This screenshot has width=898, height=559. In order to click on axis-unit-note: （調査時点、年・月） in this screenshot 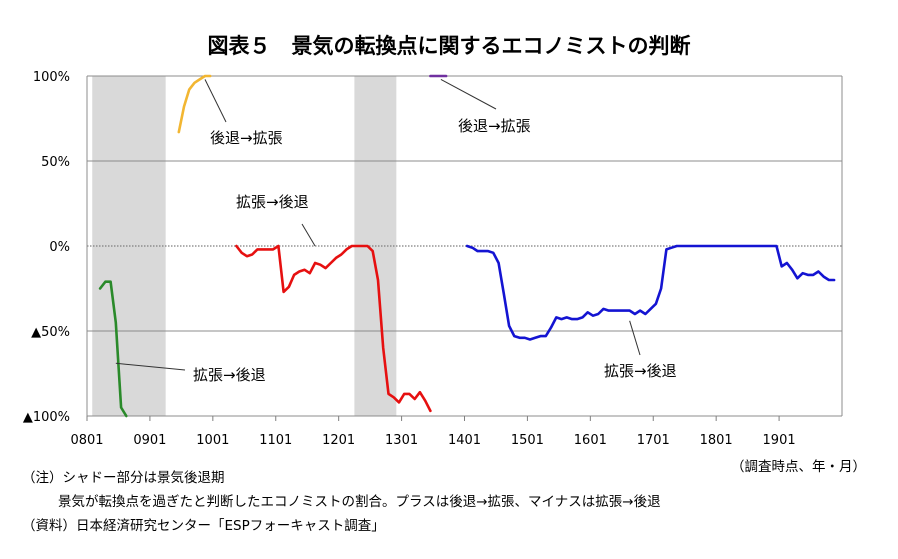, I will do `click(798, 467)`.